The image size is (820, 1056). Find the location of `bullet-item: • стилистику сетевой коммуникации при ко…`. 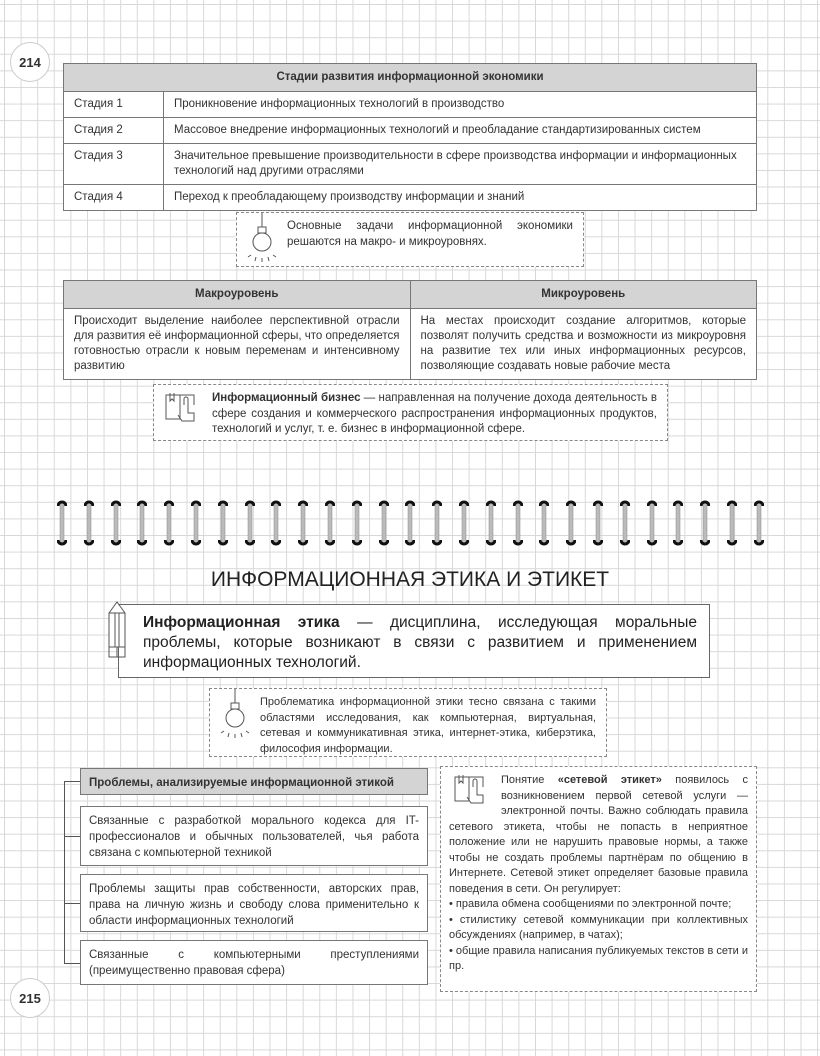

bullet-item: • стилистику сетевой коммуникации при ко… is located at coordinates (598, 927).